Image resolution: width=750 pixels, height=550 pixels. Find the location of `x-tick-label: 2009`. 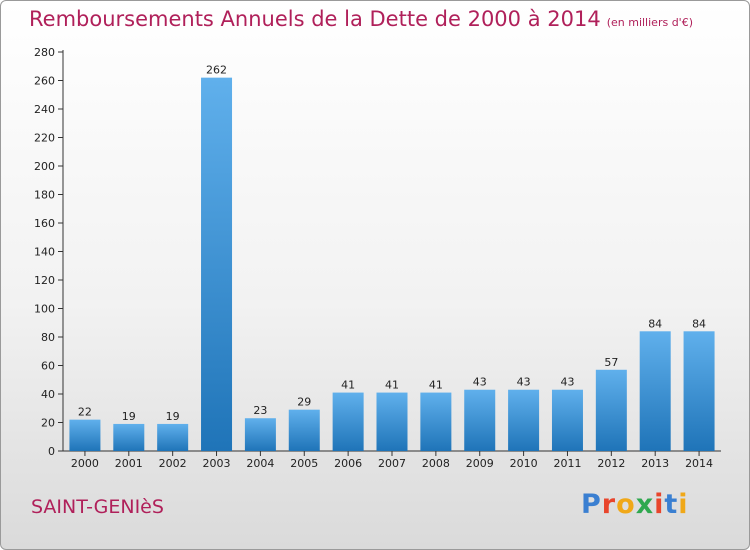

x-tick-label: 2009 is located at coordinates (480, 463).